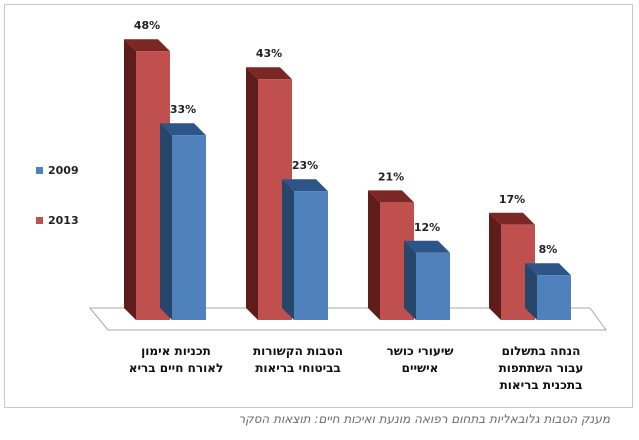 This screenshot has height=440, width=639. Describe the element at coordinates (420, 368) in the screenshot. I see `category-label-2-1: אישיים` at that location.